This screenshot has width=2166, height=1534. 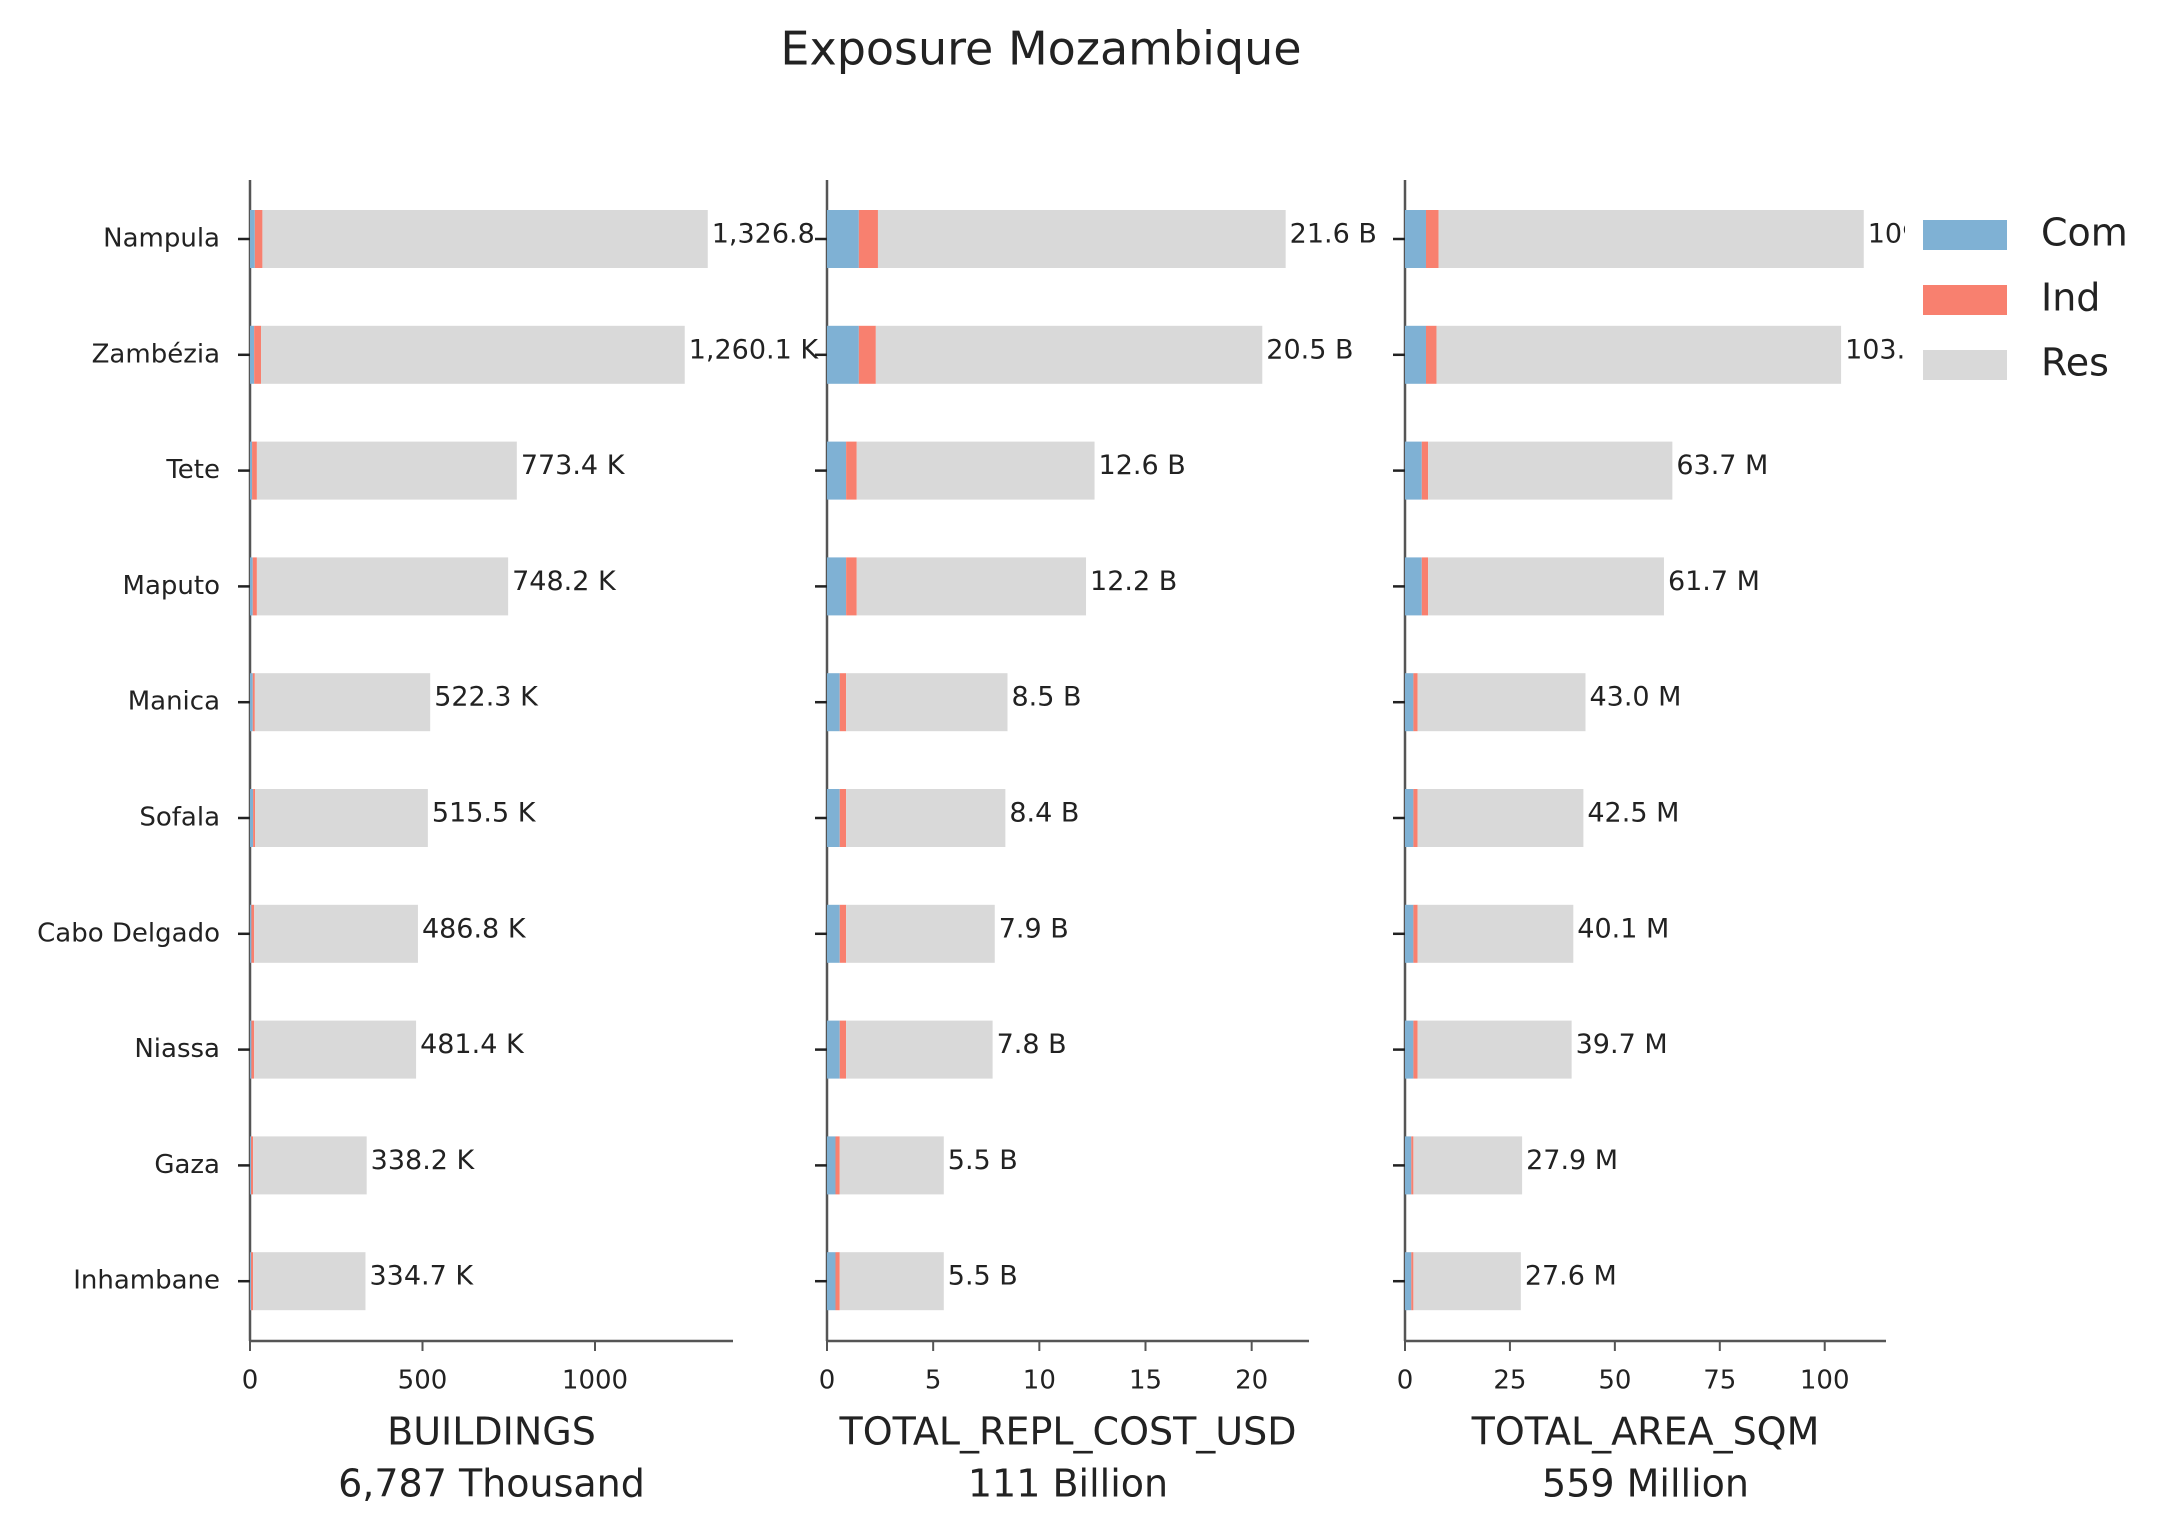 What do you see at coordinates (1614, 1381) in the screenshot?
I see `x-tick-label: 50` at bounding box center [1614, 1381].